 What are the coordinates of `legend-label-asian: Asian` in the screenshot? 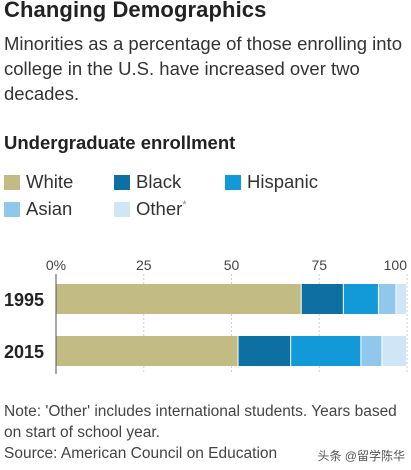 It's located at (49, 208).